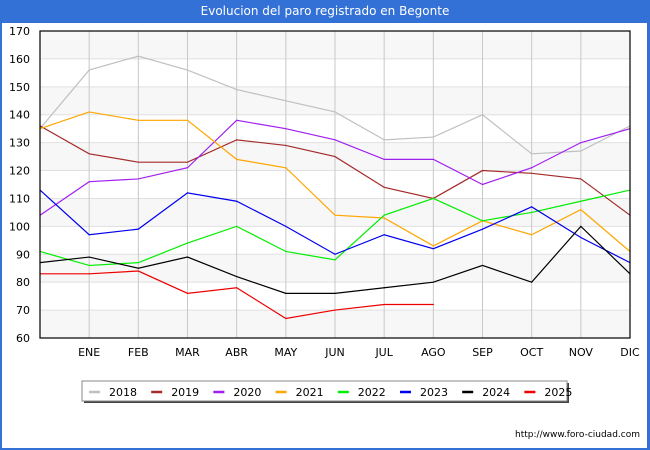  Describe the element at coordinates (19, 87) in the screenshot. I see `y-tick-label: 150` at that location.